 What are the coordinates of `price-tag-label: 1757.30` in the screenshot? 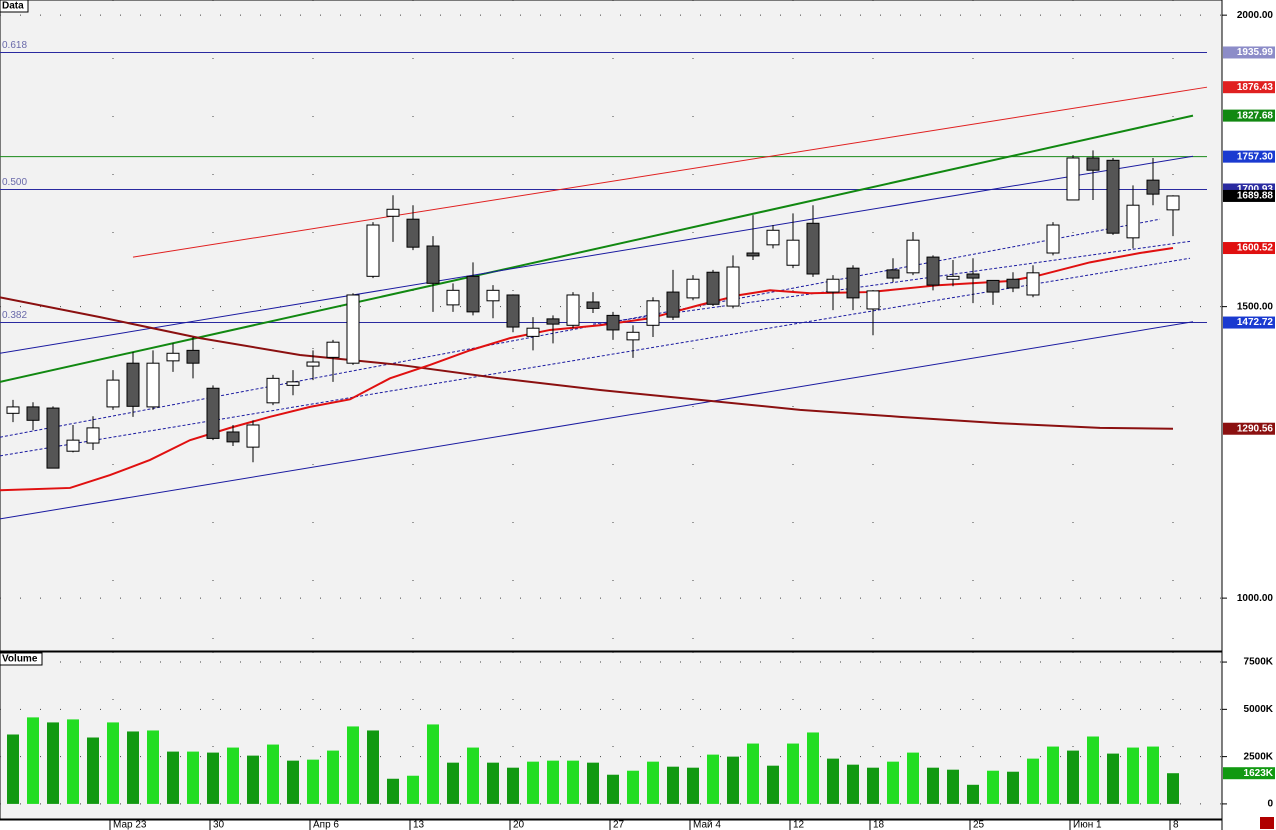 It's located at (1255, 156).